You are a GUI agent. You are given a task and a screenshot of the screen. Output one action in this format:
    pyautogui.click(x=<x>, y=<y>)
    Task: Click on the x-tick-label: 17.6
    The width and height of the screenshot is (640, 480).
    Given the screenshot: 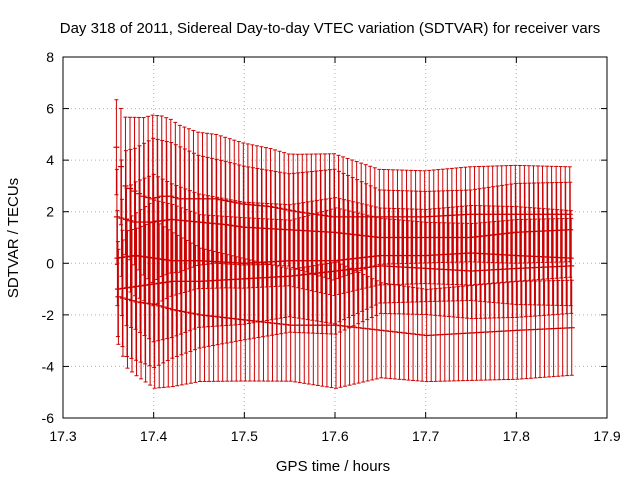 What is the action you would take?
    pyautogui.click(x=334, y=436)
    